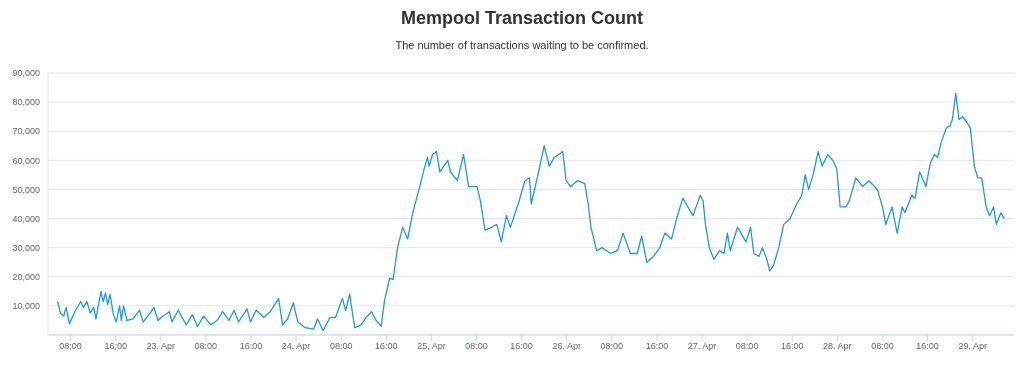  I want to click on chart-title: Mempool Transaction Count, so click(521, 18).